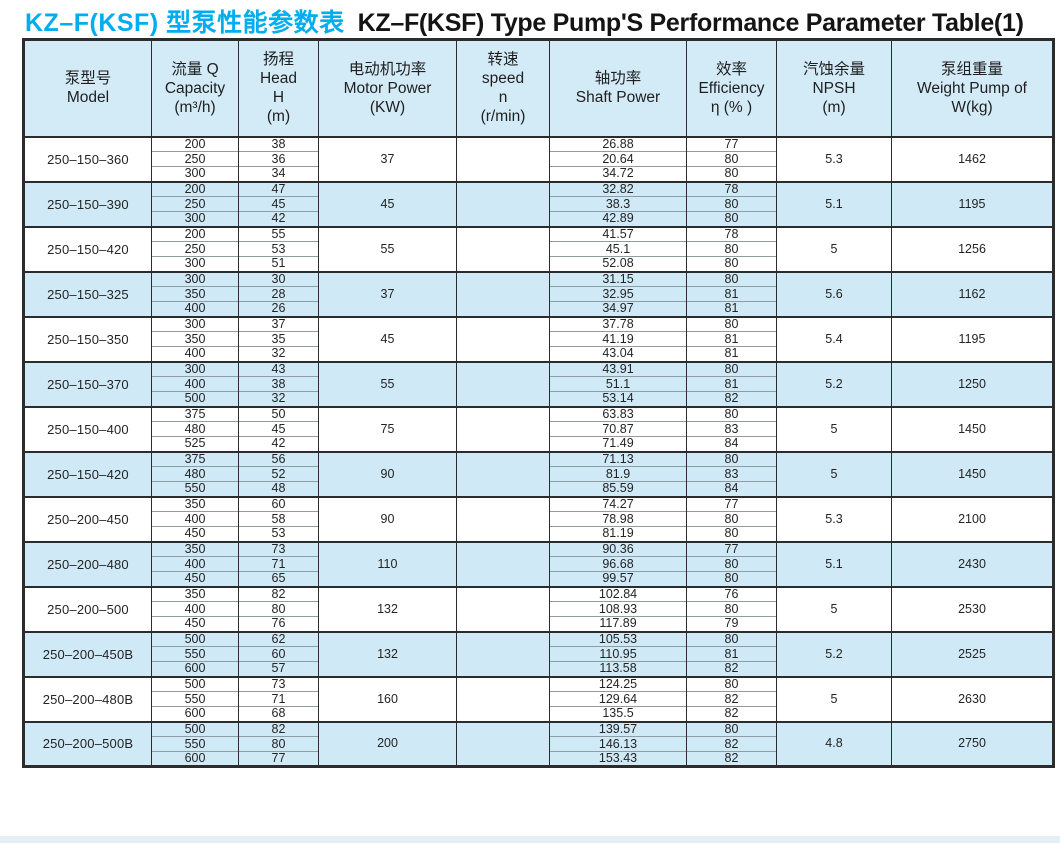 Image resolution: width=1060 pixels, height=843 pixels. Describe the element at coordinates (972, 428) in the screenshot. I see `cell-weight: 1450` at that location.